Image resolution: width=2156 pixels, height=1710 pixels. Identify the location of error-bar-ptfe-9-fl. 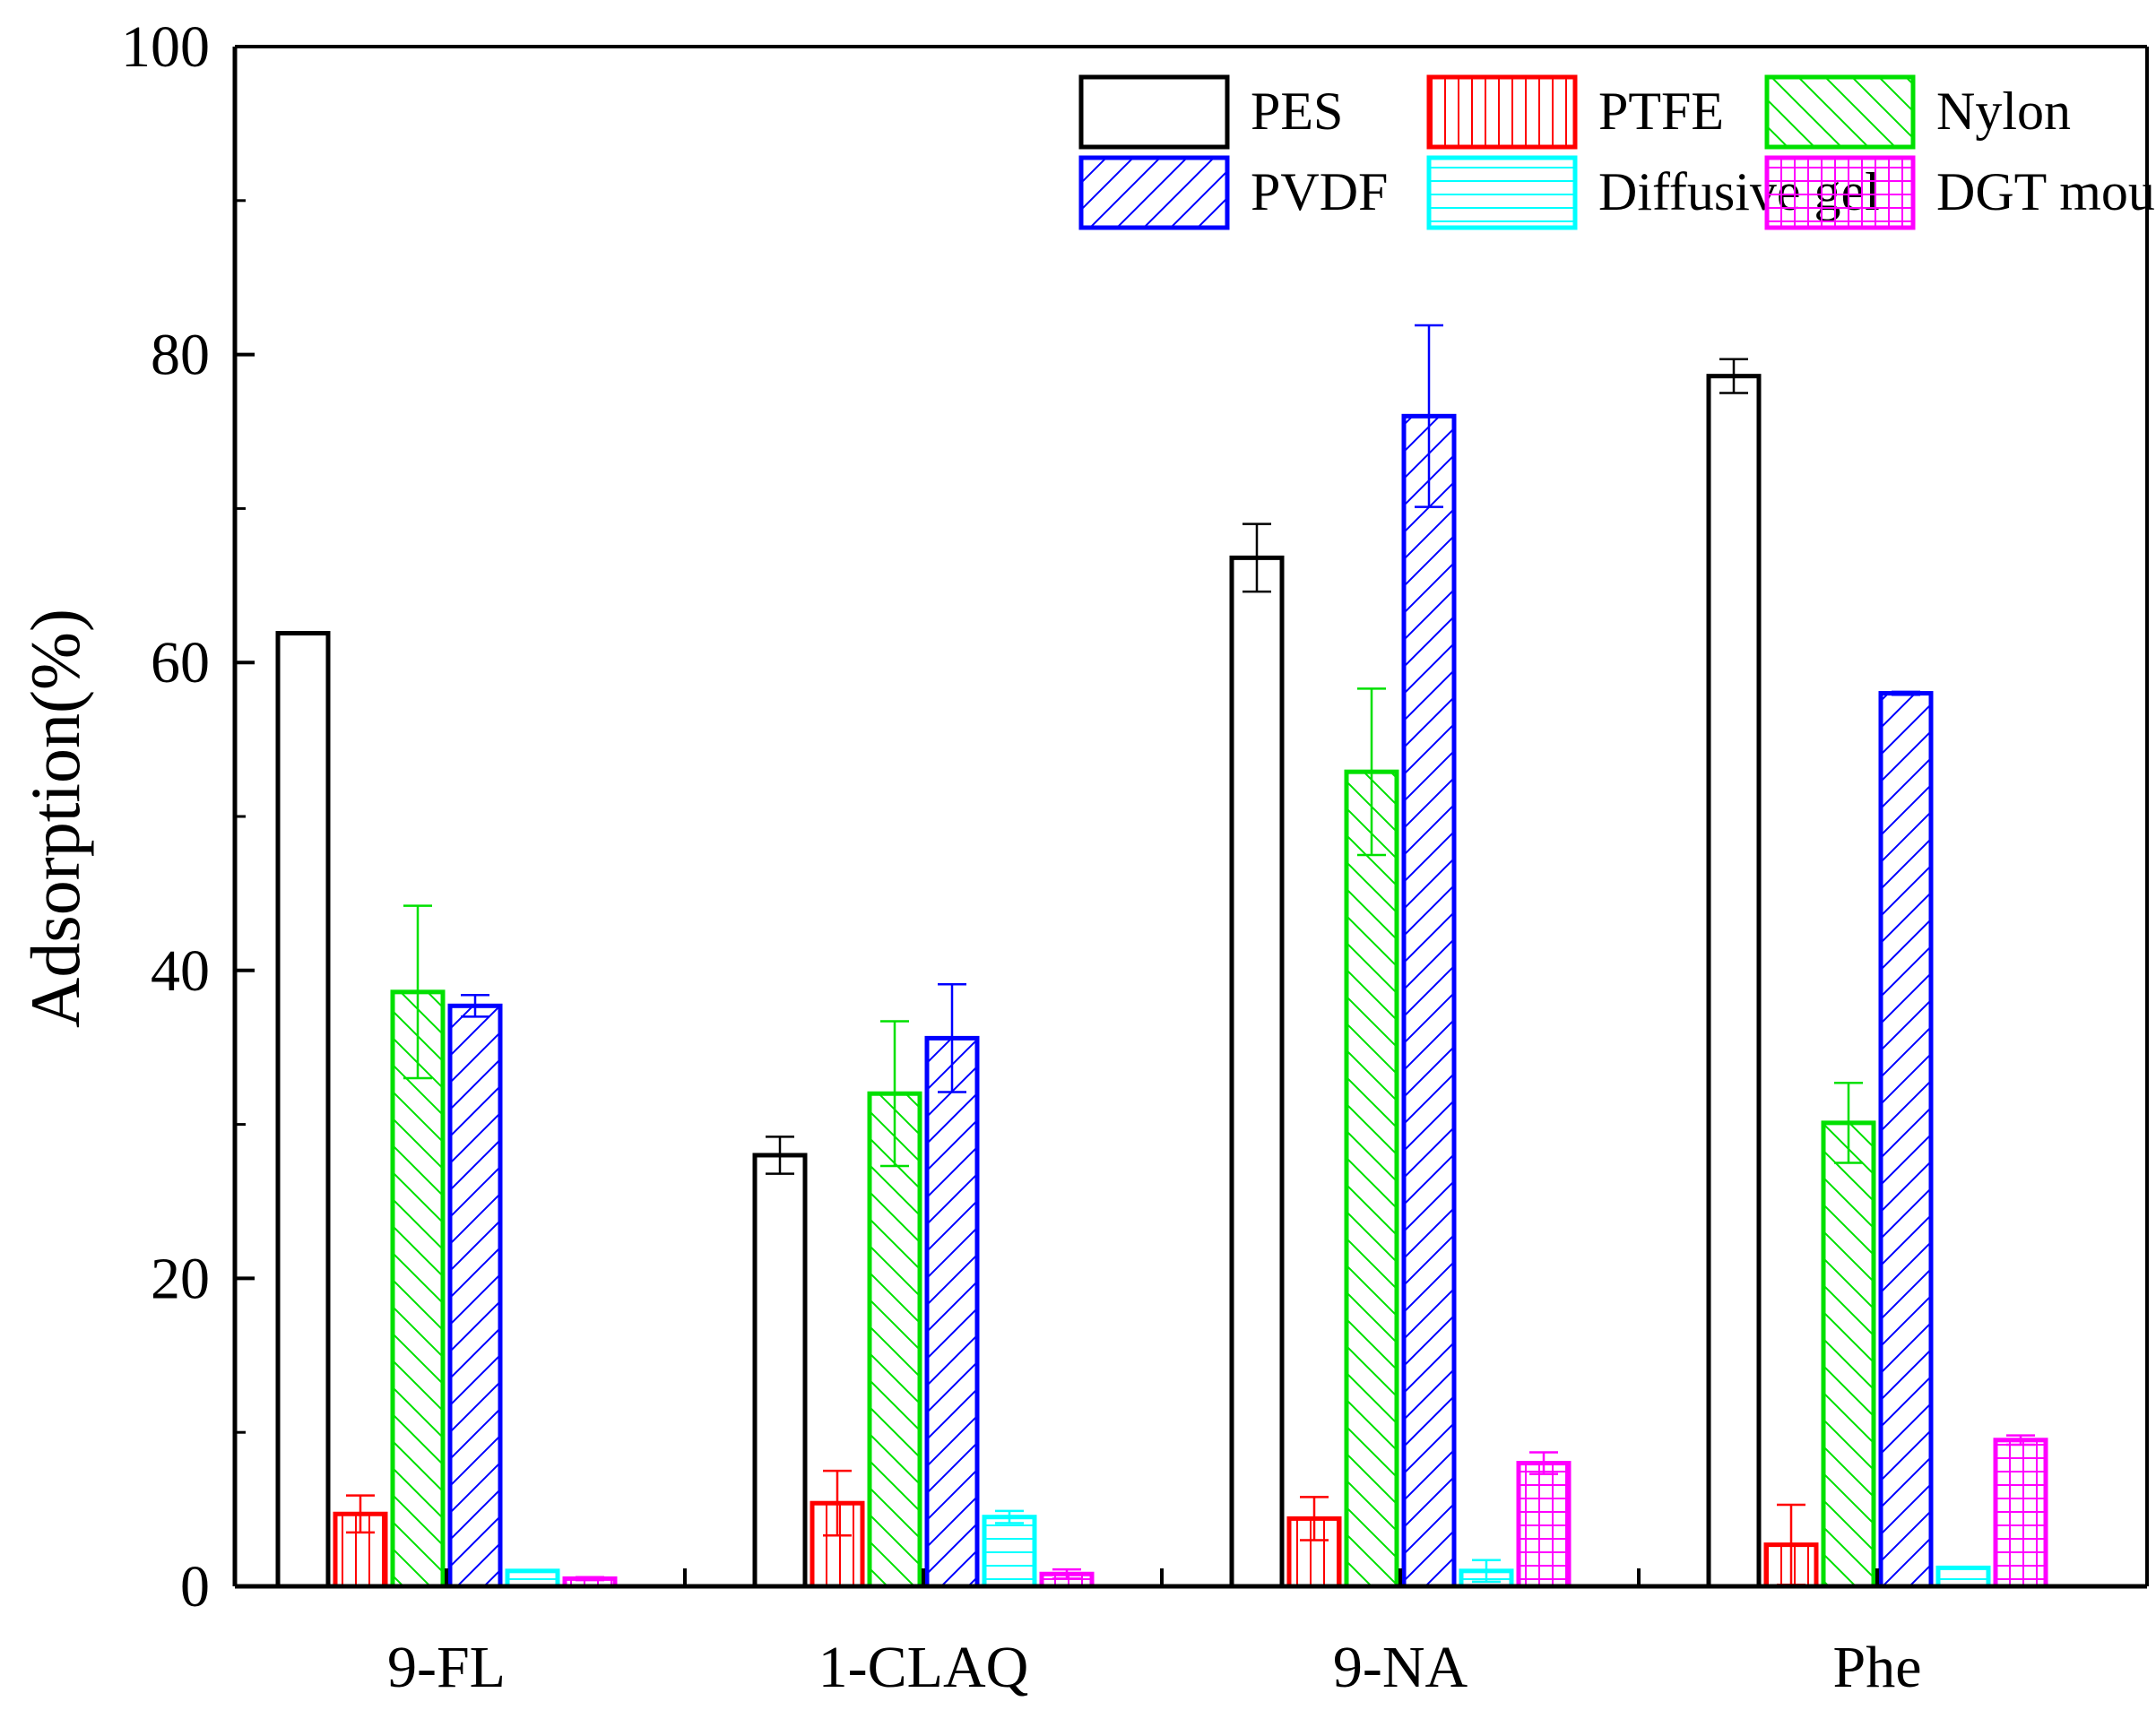
(361, 1514).